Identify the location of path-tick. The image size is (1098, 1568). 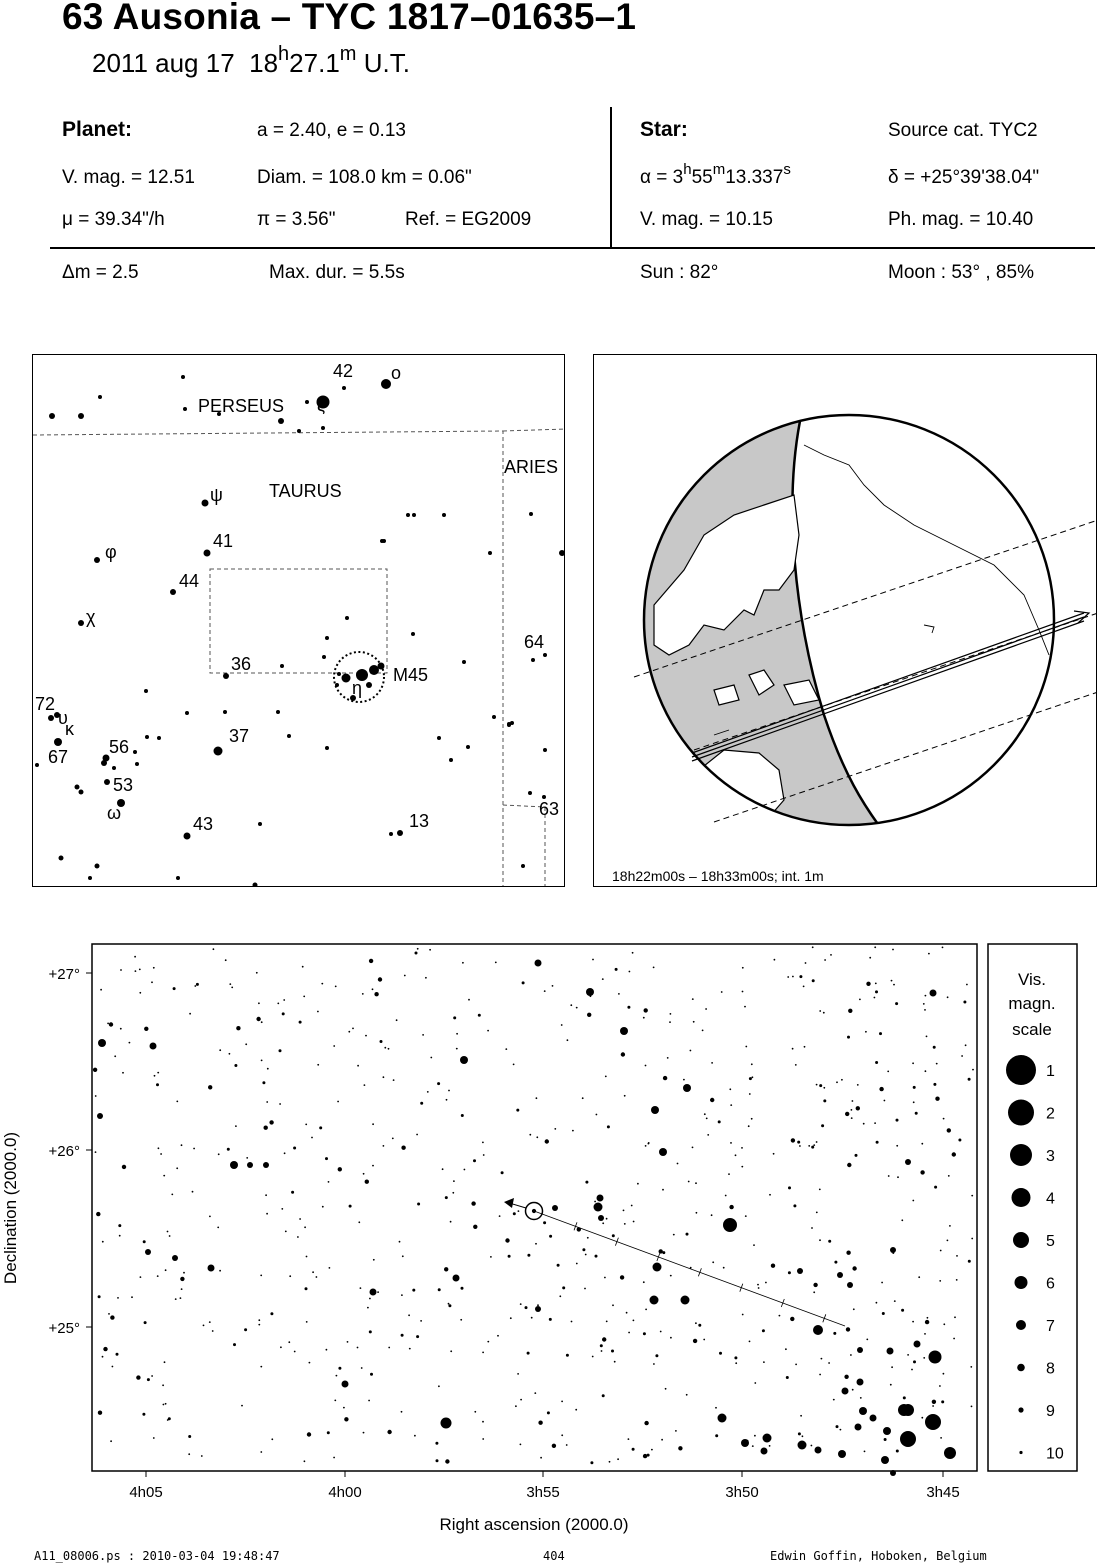
(700, 1272).